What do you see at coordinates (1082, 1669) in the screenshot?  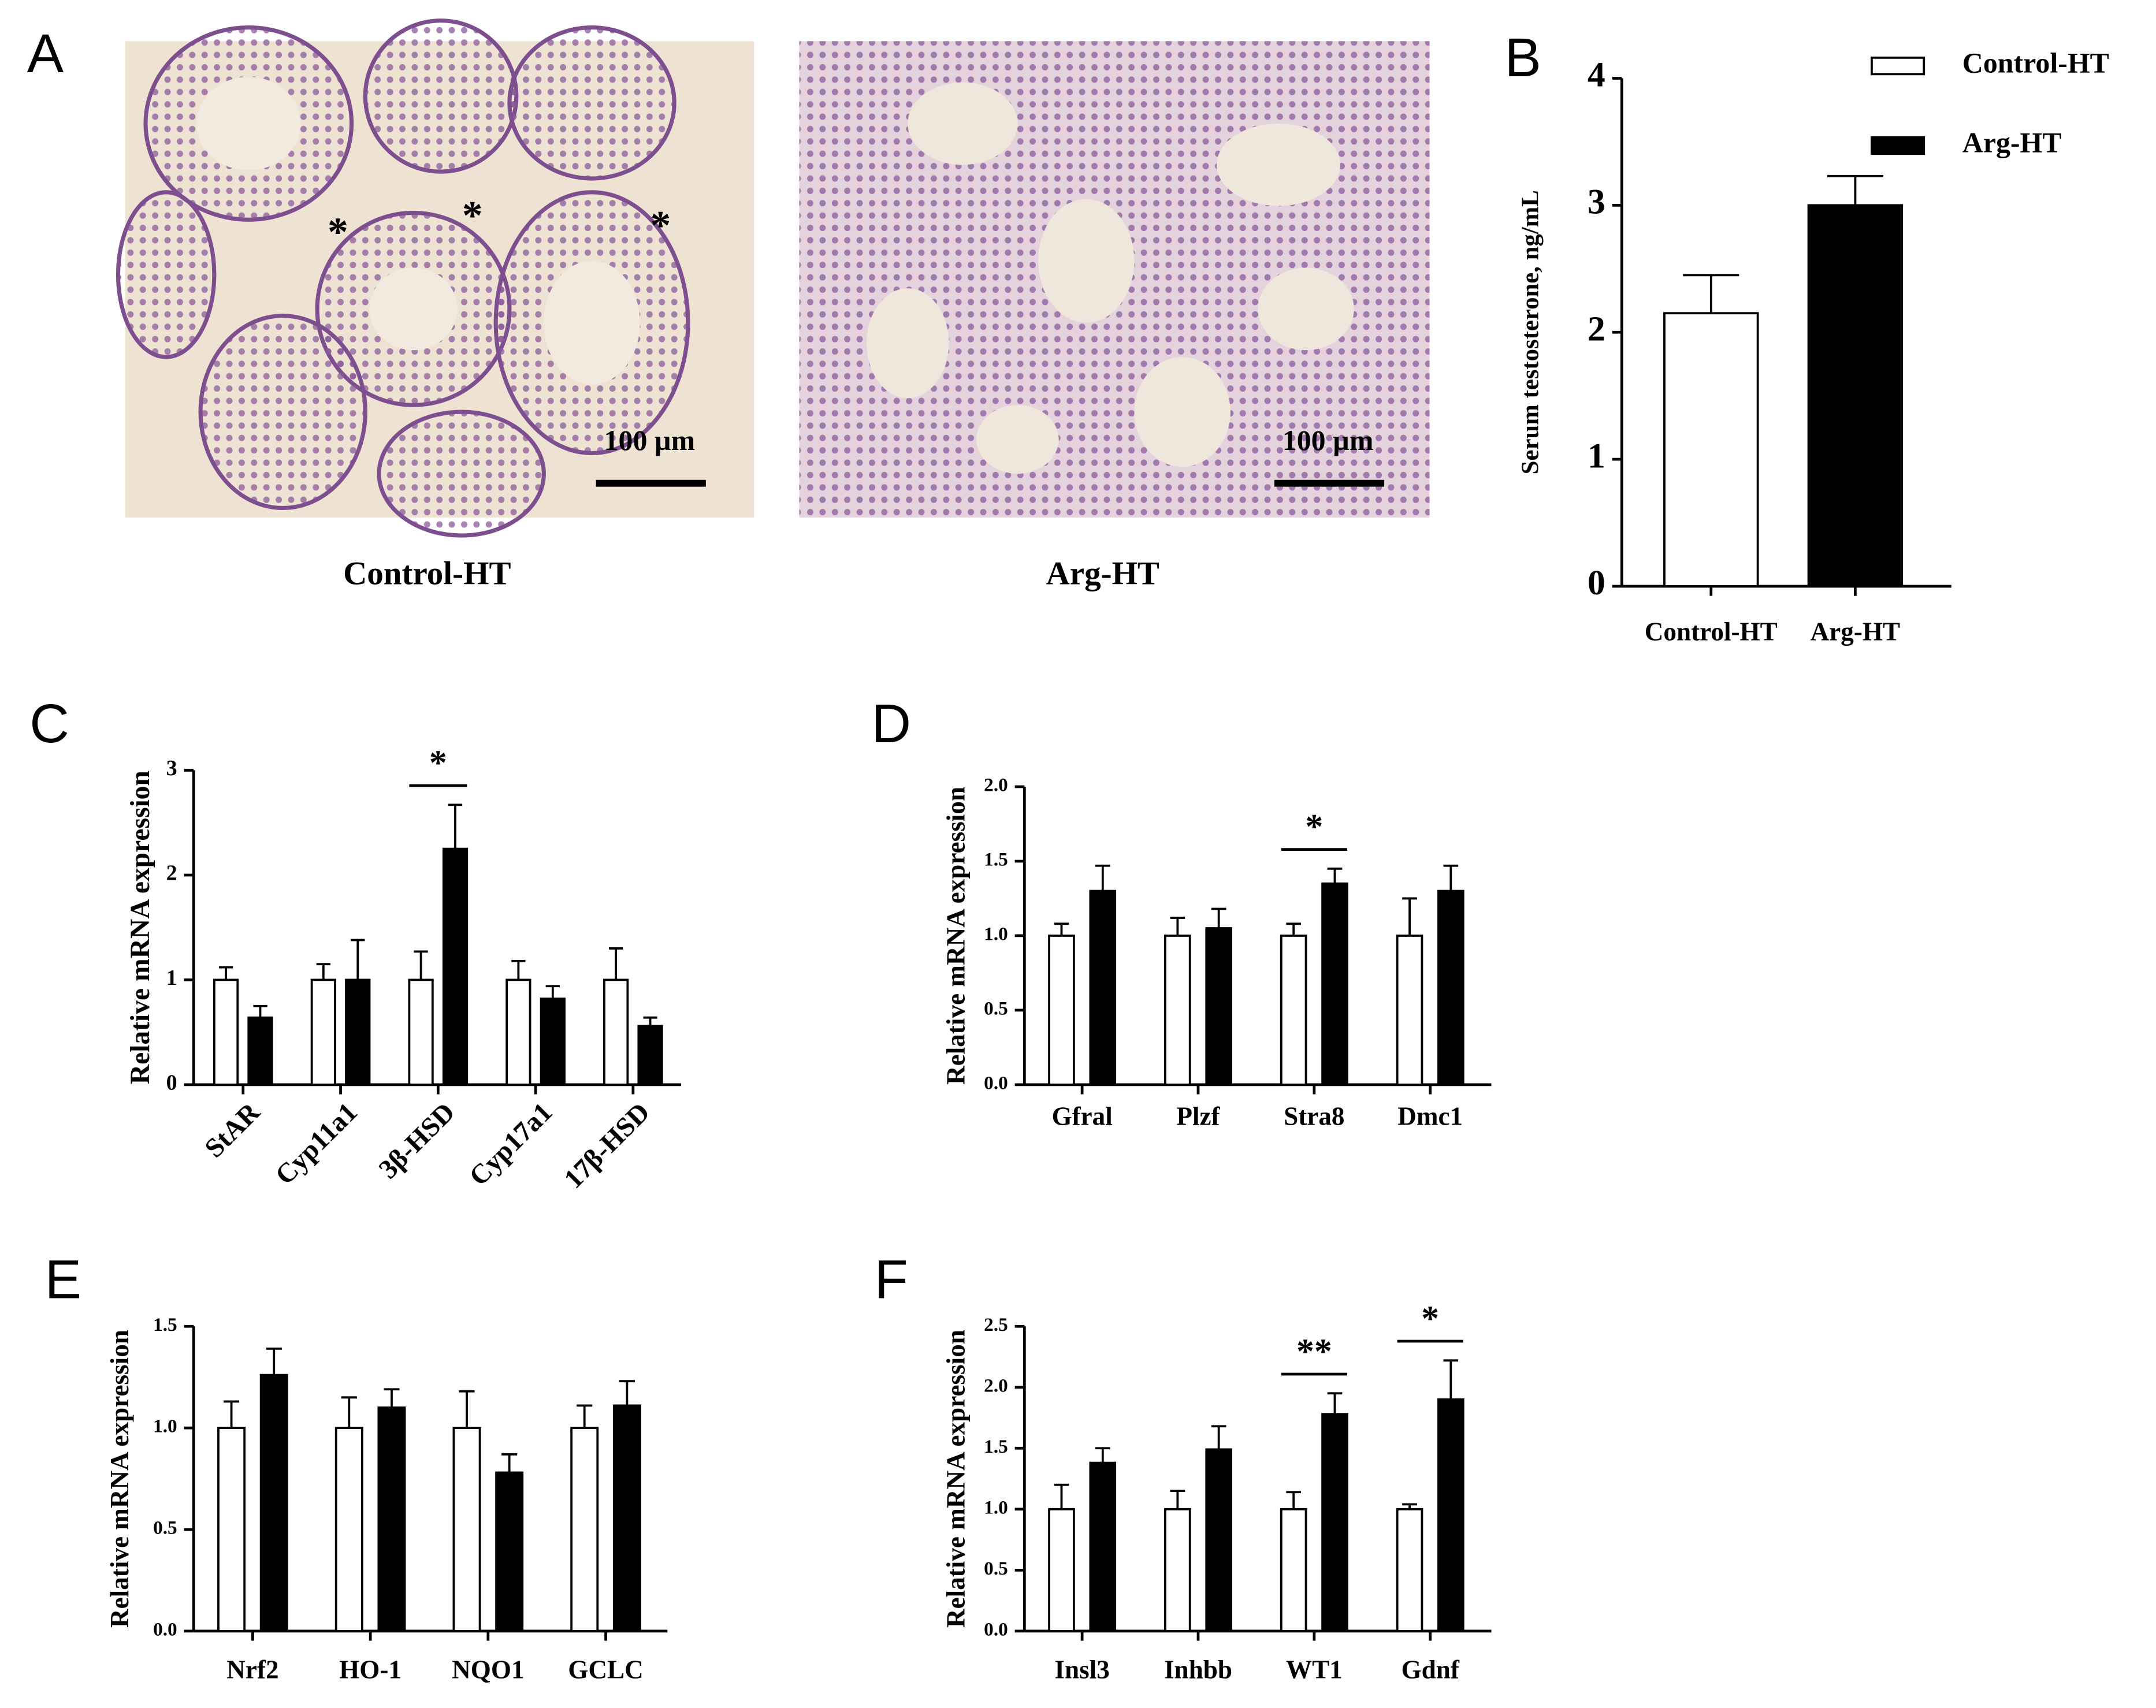 I see `x-tick-label: Insl3` at bounding box center [1082, 1669].